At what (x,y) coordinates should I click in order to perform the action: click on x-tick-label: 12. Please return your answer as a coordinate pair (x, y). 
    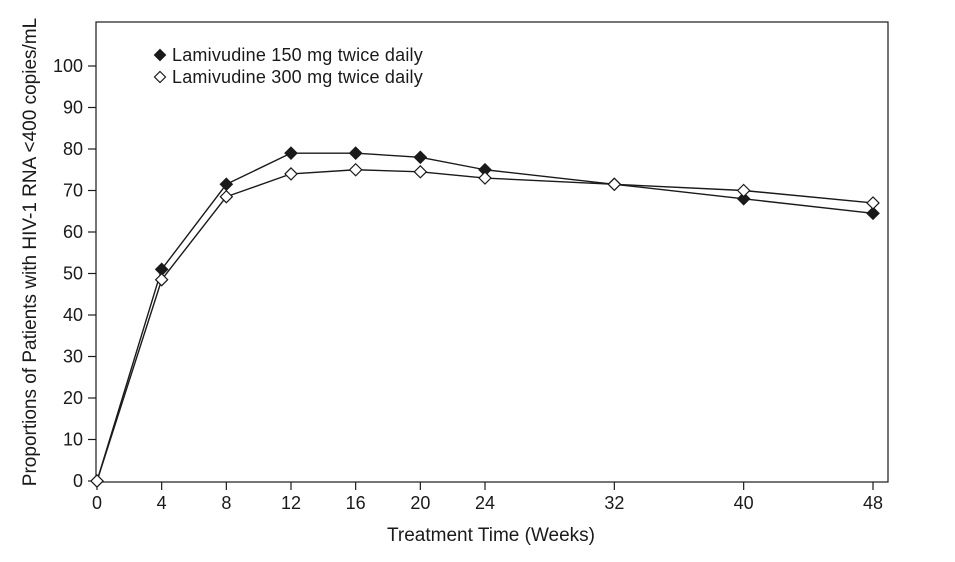
    Looking at the image, I should click on (291, 503).